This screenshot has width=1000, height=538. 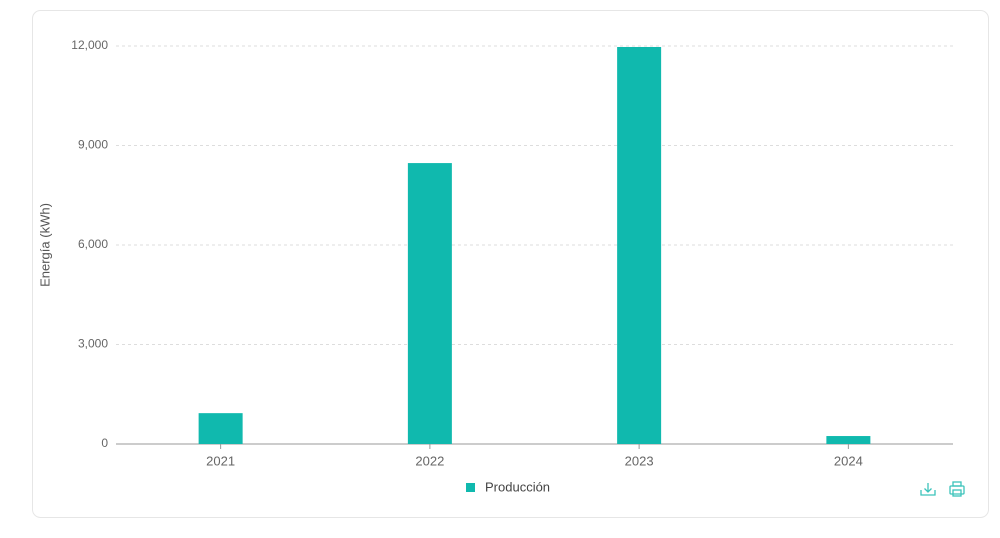 I want to click on print-icon, so click(x=957, y=489).